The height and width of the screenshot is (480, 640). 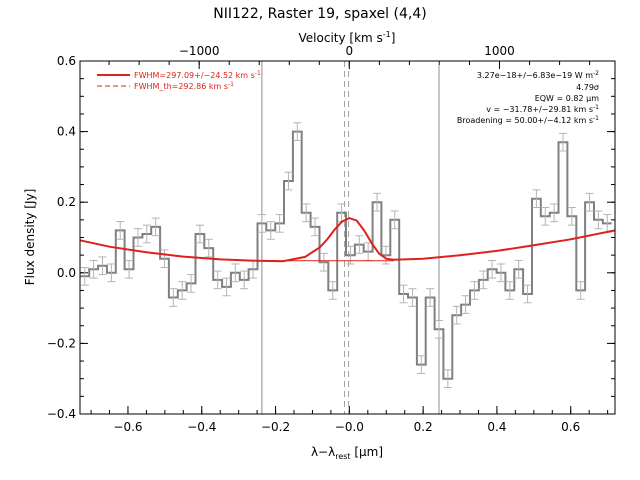 What do you see at coordinates (323, 452) in the screenshot?
I see `x-axis-label-main: λ−λ` at bounding box center [323, 452].